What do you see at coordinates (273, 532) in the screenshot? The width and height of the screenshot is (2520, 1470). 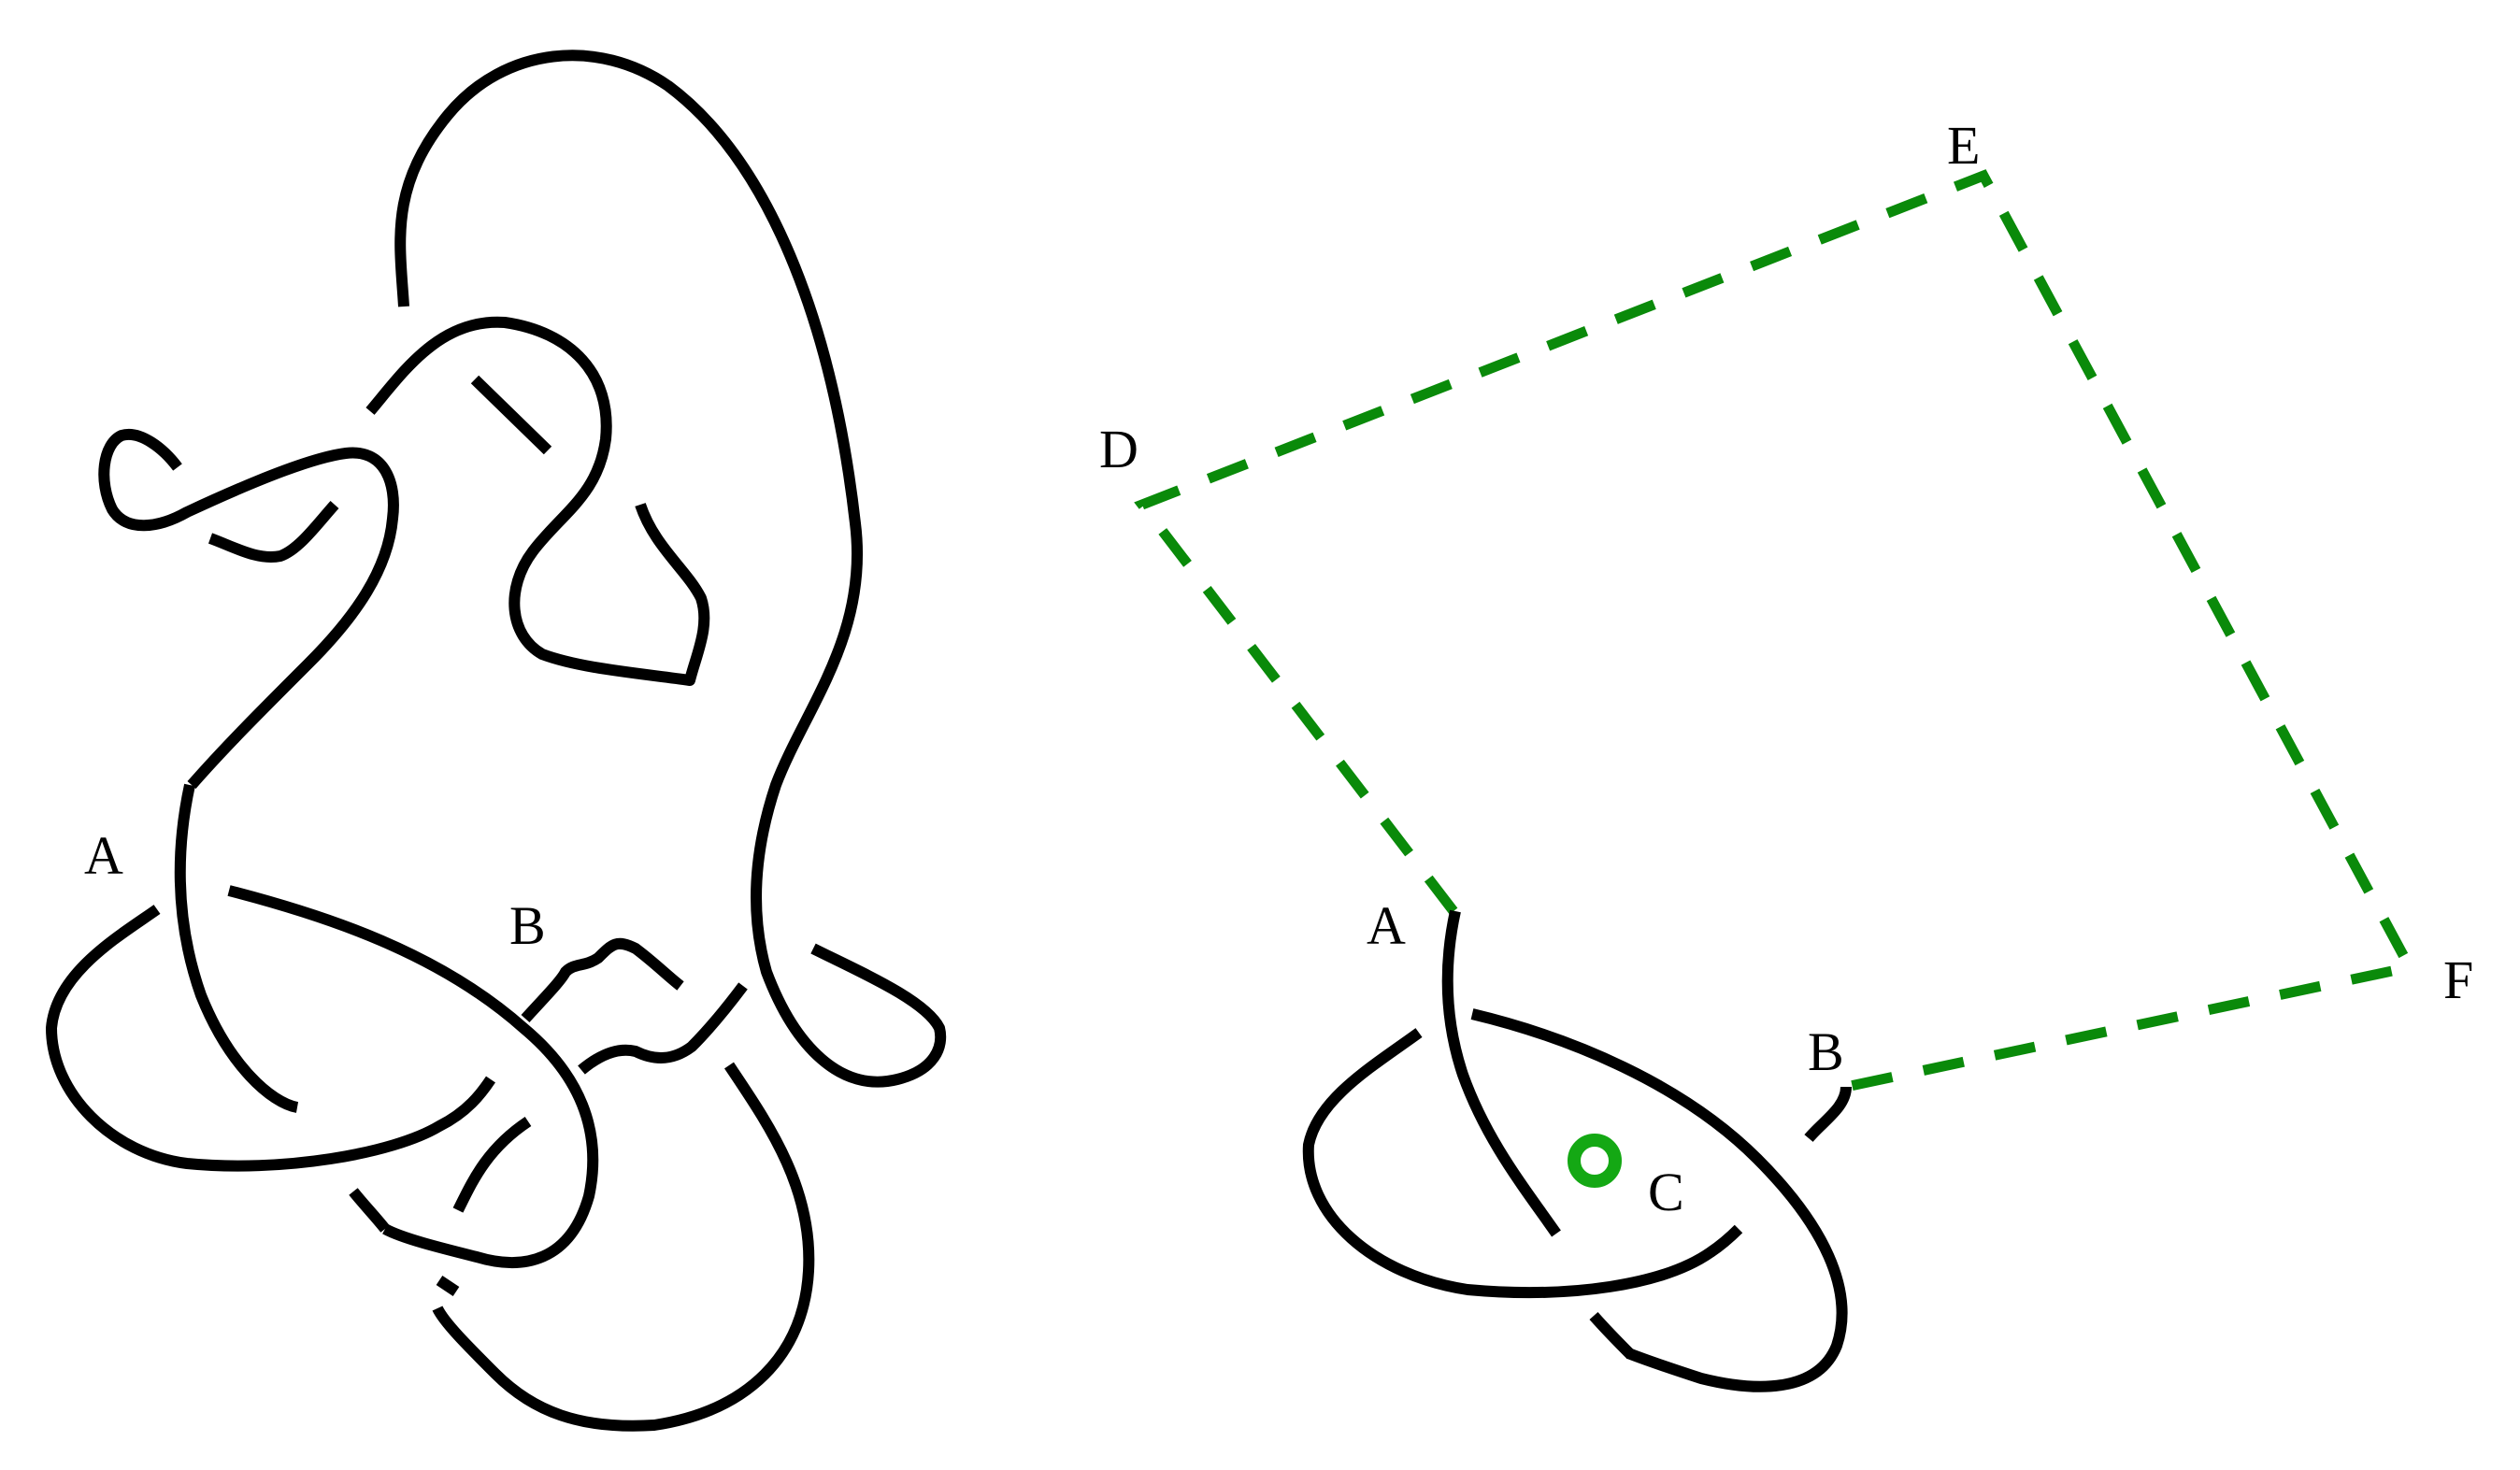 I see `strand-curl-under` at bounding box center [273, 532].